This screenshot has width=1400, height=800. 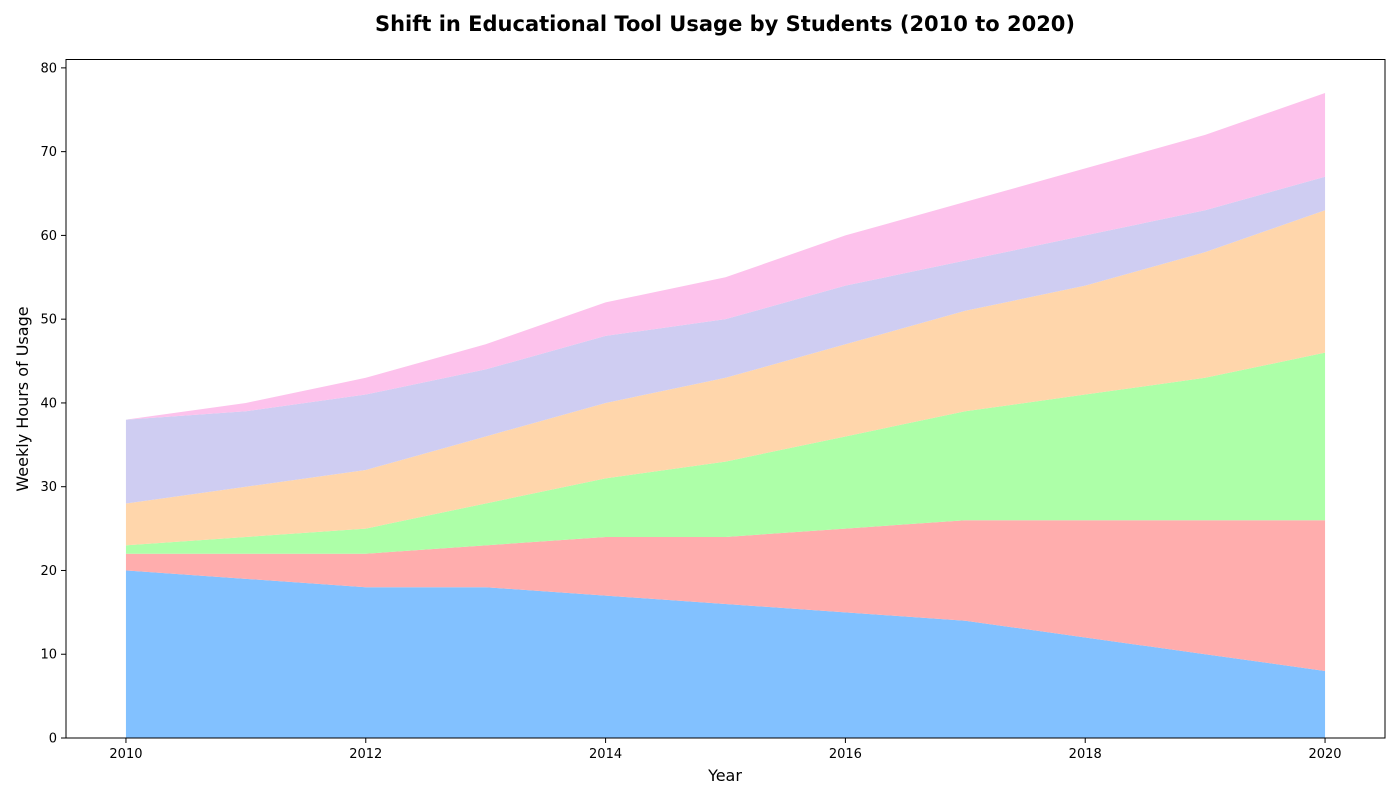 I want to click on x-tick-label: 2018, so click(x=1085, y=754).